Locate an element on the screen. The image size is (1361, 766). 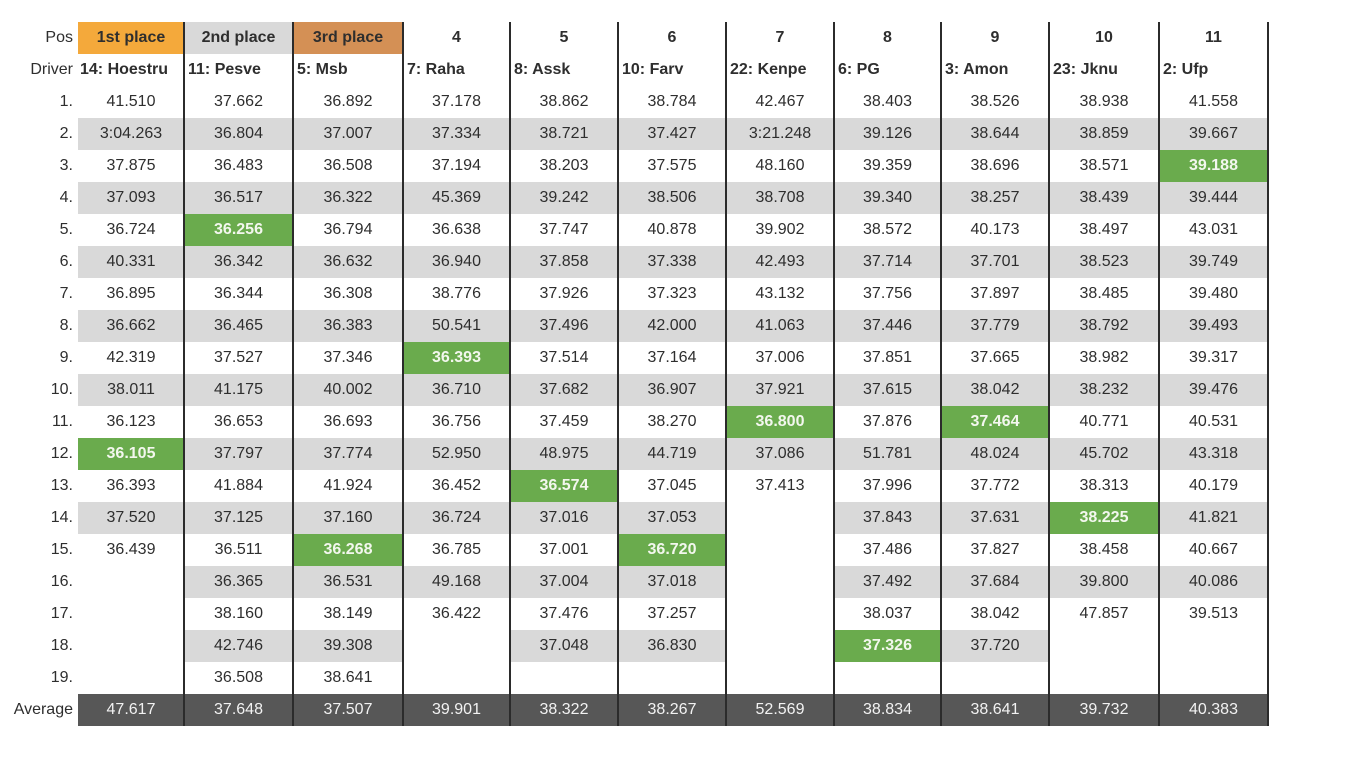
lap-time-cell: 37.779 is located at coordinates (995, 326).